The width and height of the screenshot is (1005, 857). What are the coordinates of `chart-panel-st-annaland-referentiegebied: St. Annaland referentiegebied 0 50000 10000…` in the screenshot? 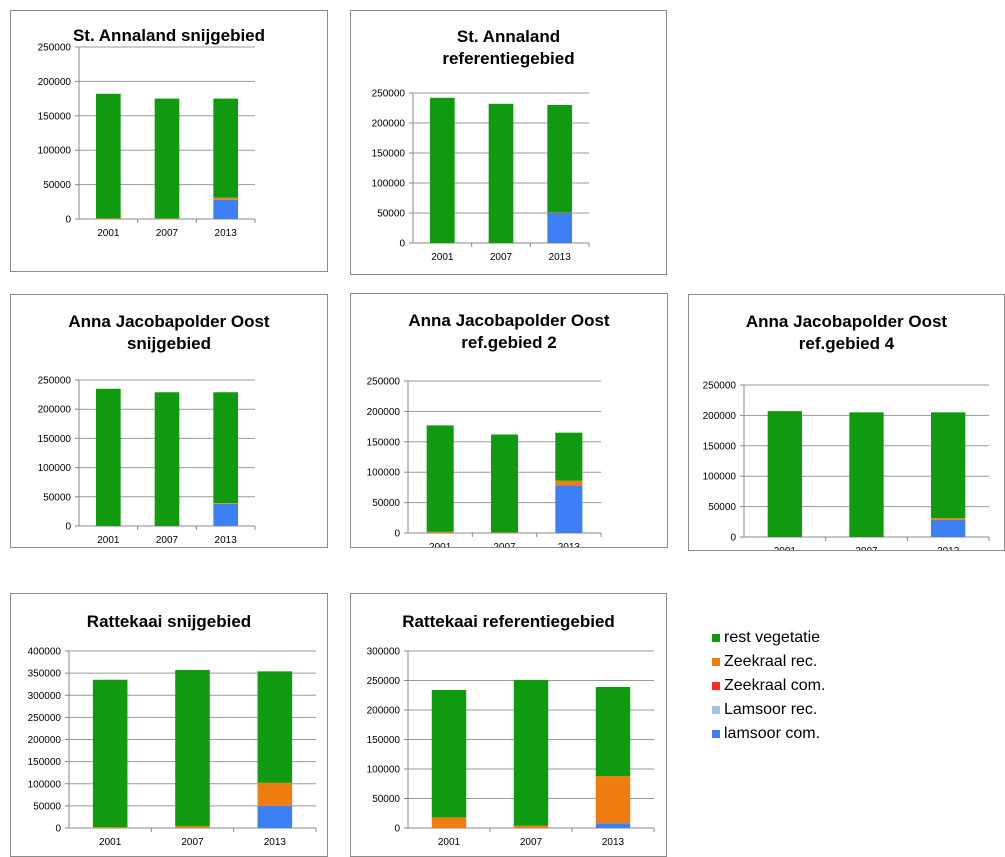 It's located at (508, 142).